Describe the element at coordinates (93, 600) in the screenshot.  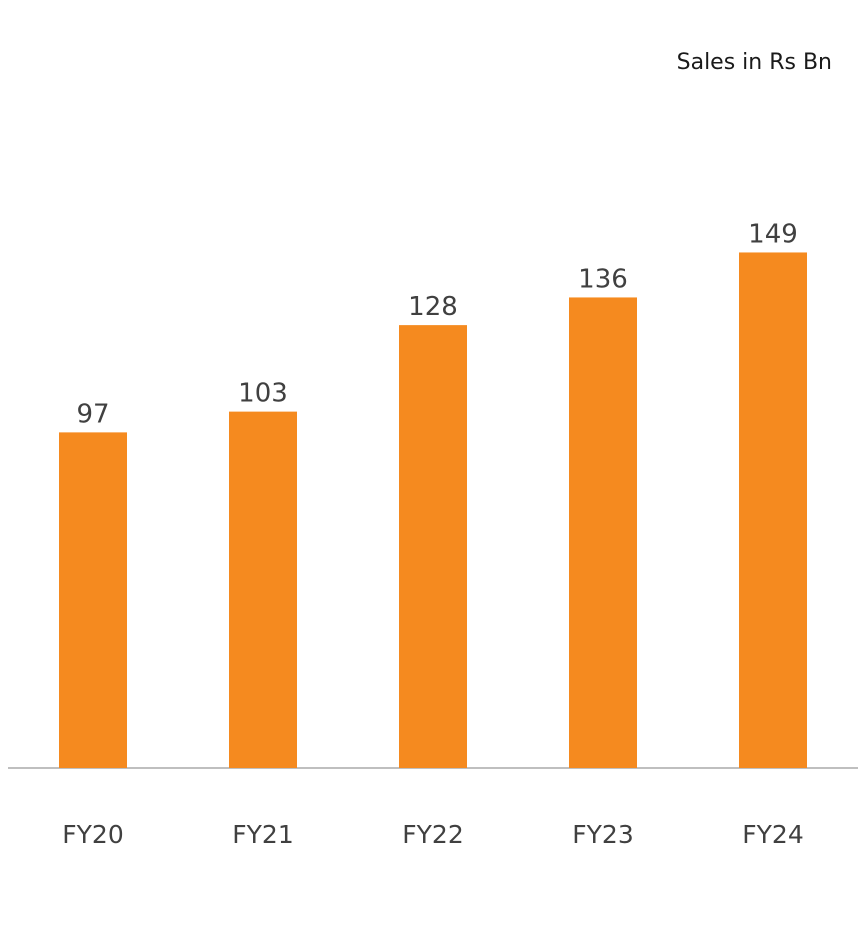
I see `bar-fy20` at that location.